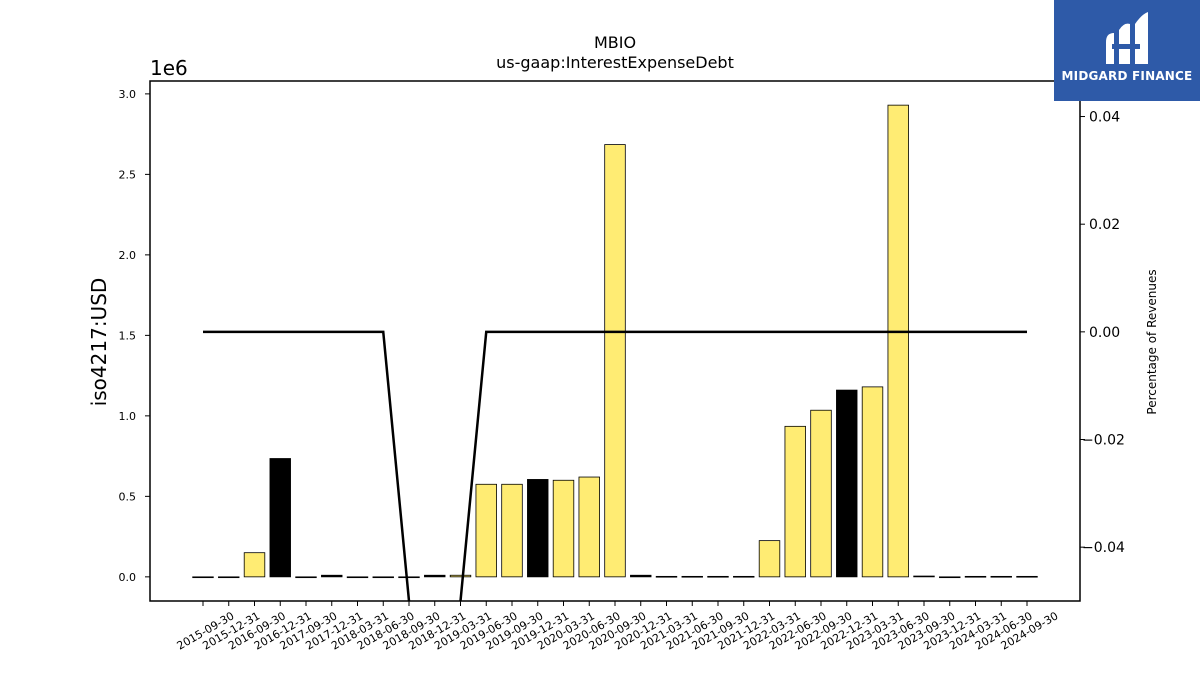  What do you see at coordinates (615, 62) in the screenshot?
I see `chart-subtitle: us-gaap:InterestExpenseDebt` at bounding box center [615, 62].